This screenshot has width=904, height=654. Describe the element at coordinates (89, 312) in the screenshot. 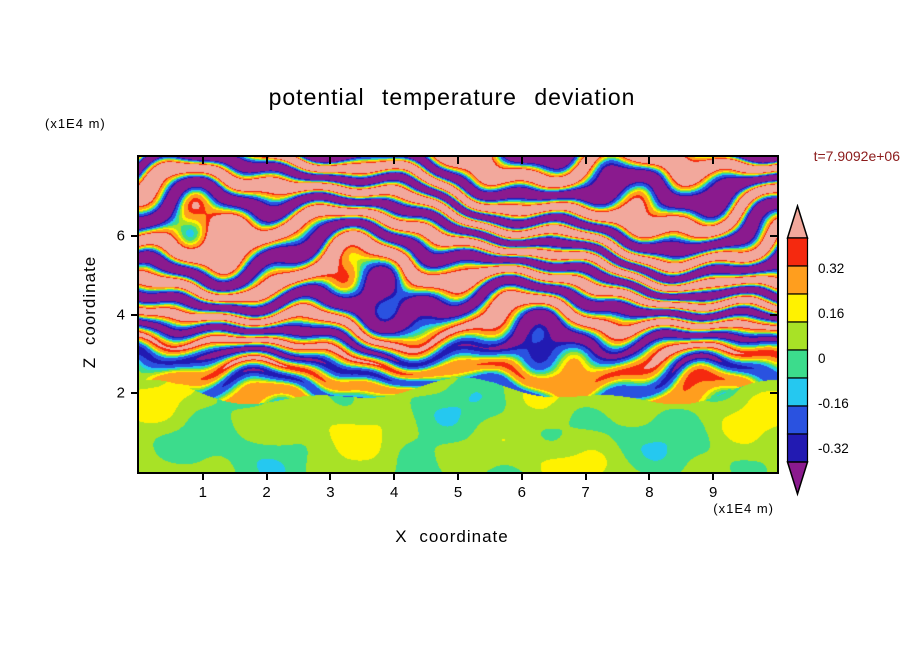

I see `z-axis-title: Z coordinate` at that location.